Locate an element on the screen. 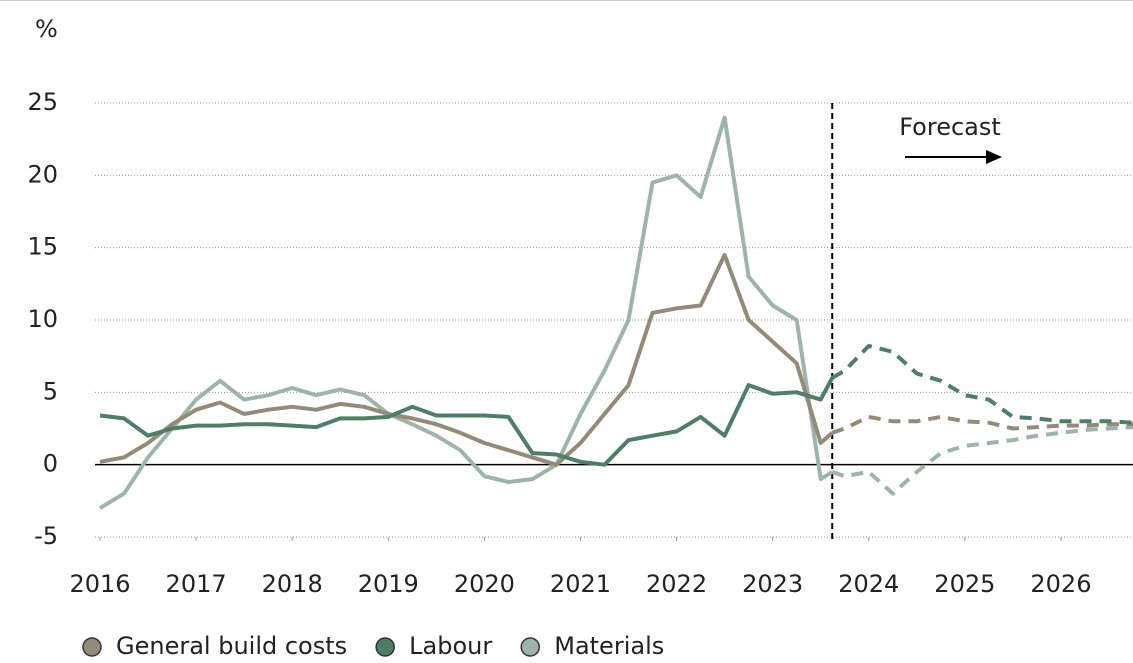 This screenshot has width=1133, height=663. x-tick-label: 2023 is located at coordinates (772, 584).